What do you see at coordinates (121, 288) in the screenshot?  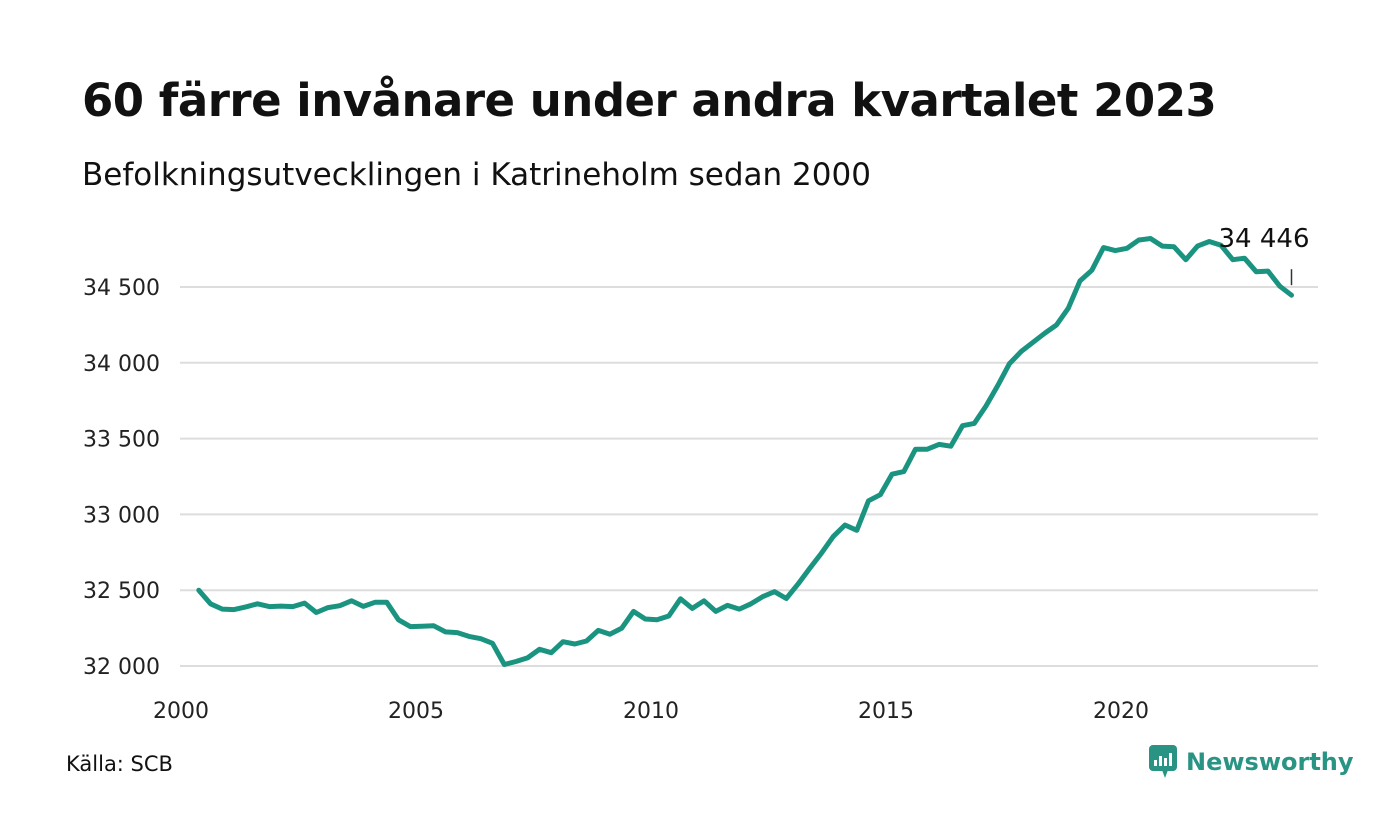 I see `y-tick-label: 34 500` at bounding box center [121, 288].